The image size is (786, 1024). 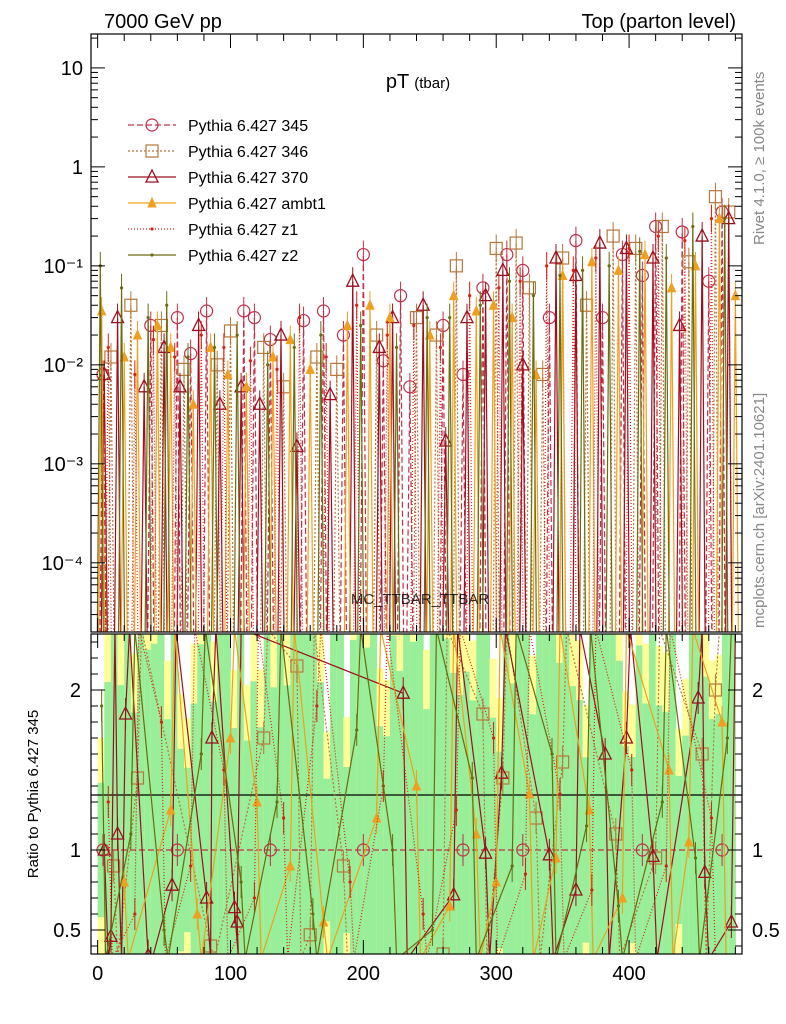 What do you see at coordinates (97, 974) in the screenshot?
I see `x-tick-label: 0` at bounding box center [97, 974].